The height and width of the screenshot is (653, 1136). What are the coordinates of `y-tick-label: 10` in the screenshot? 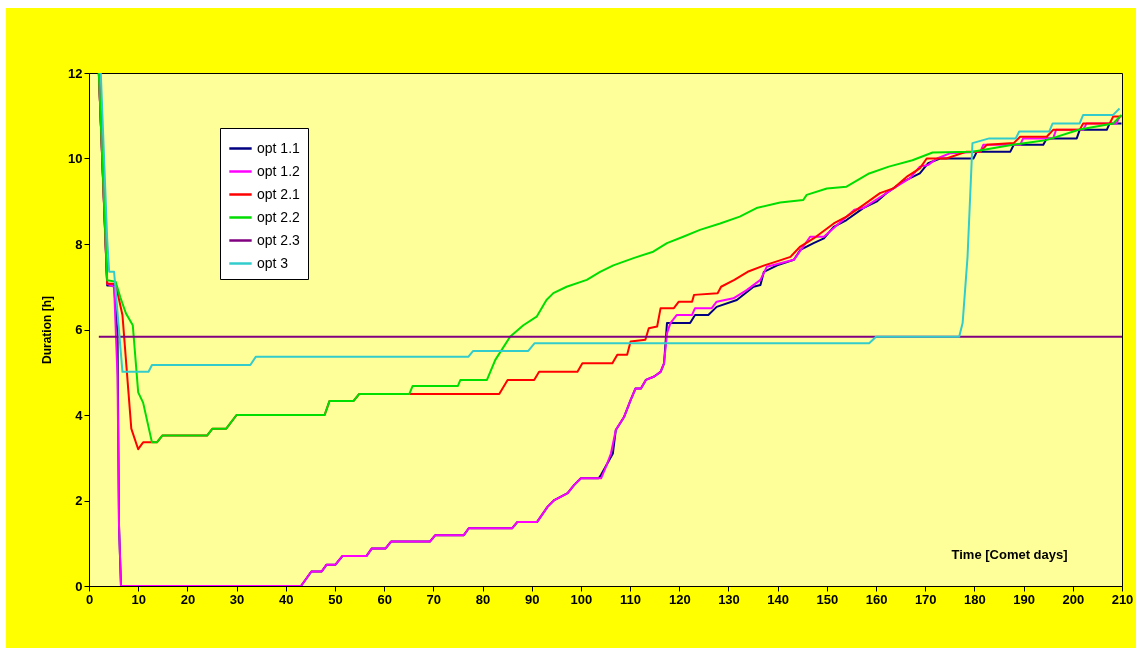 It's located at (75, 158).